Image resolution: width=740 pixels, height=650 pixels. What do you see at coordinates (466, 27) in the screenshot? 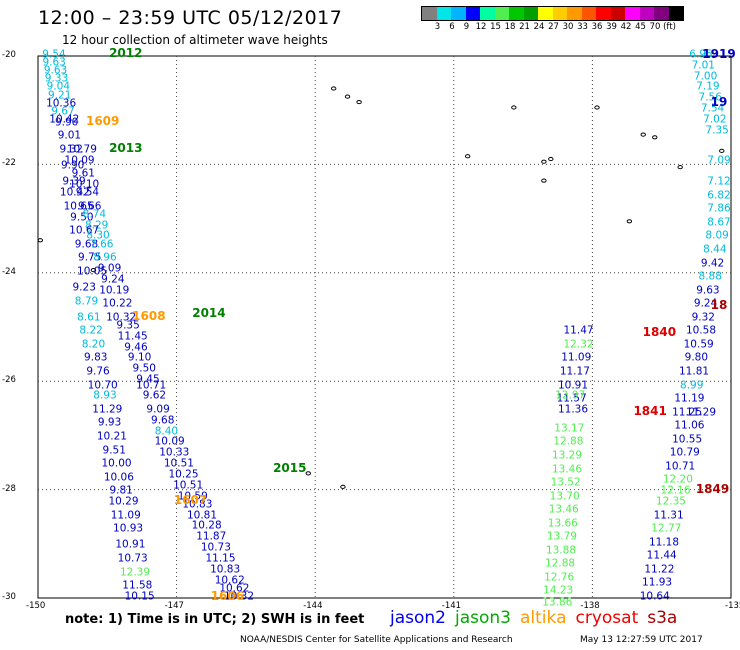
I see `color-scale-tick: 9` at bounding box center [466, 27].